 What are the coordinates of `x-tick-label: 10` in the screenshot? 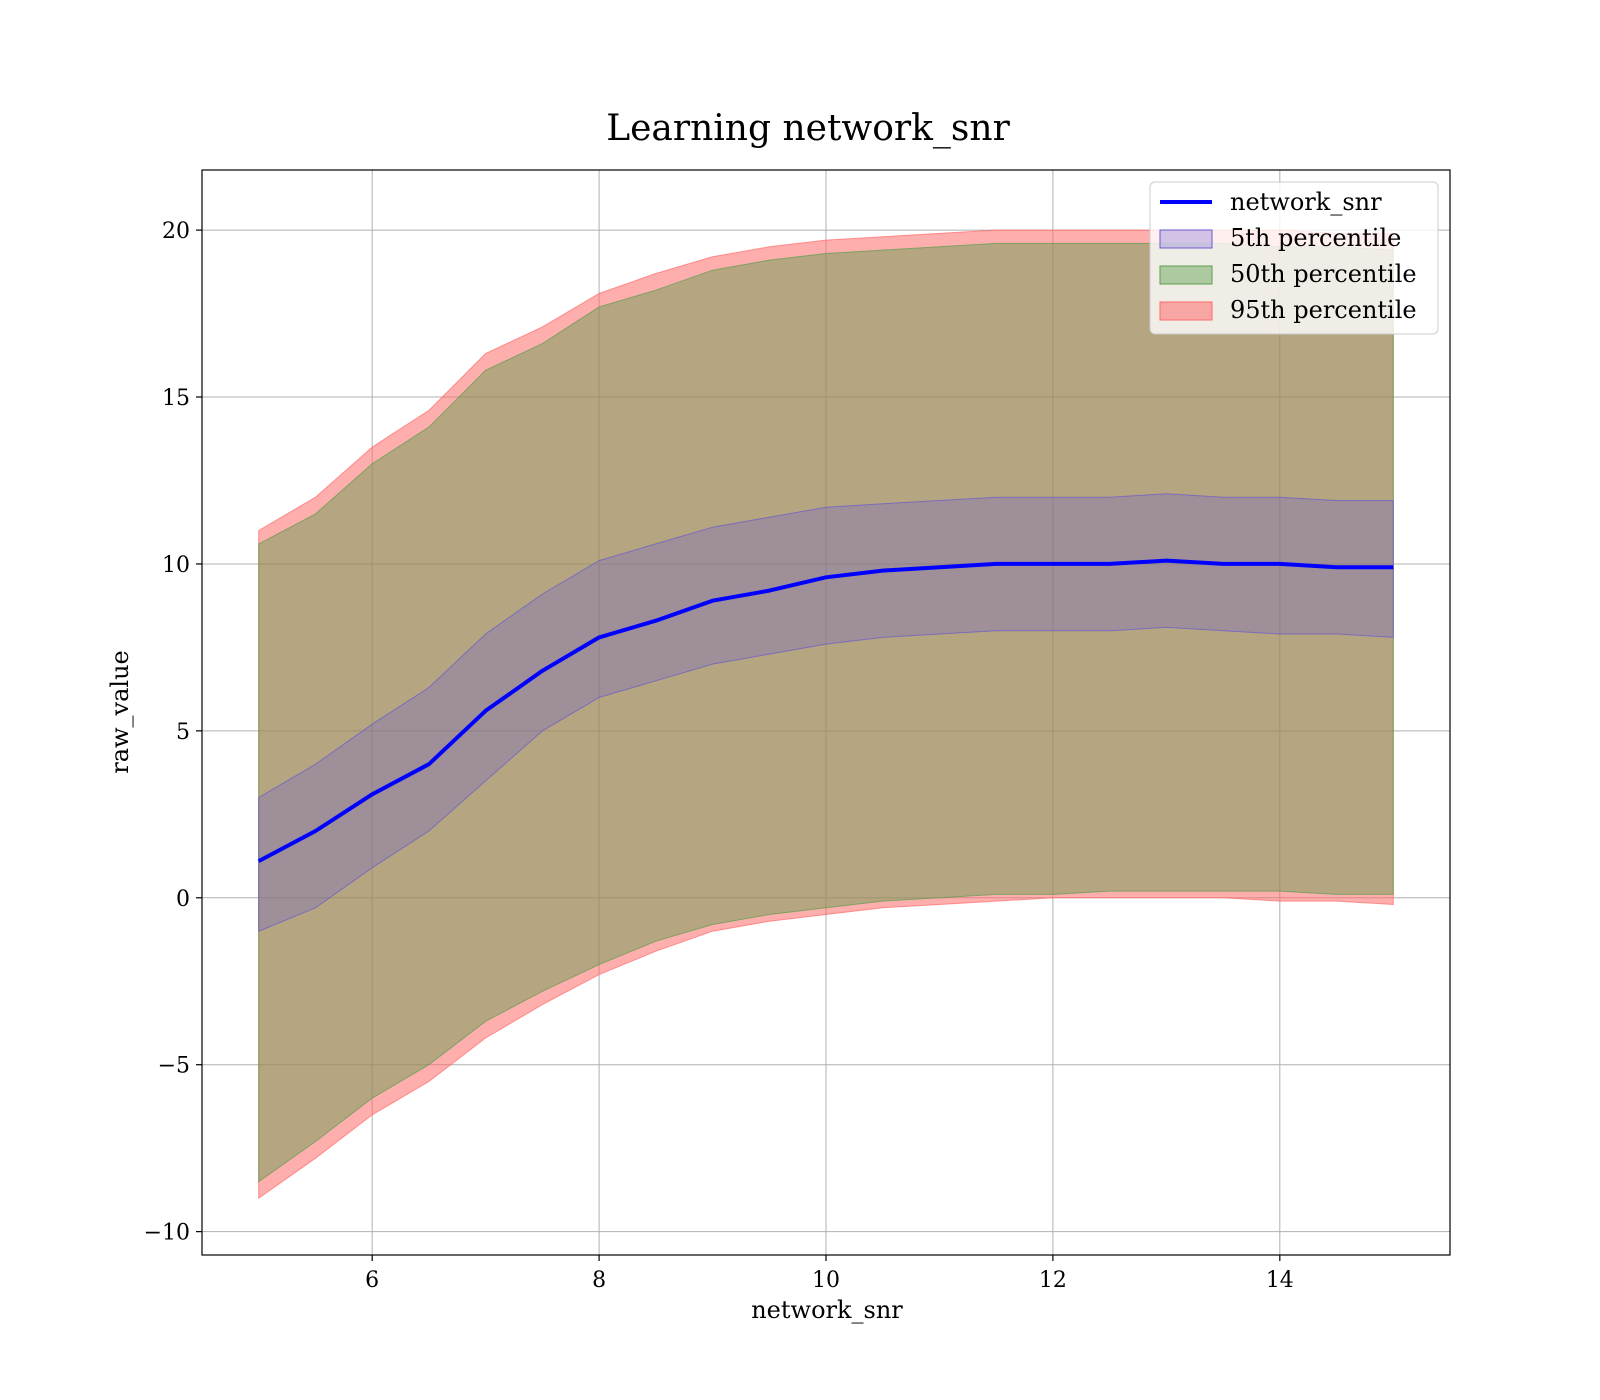 It's located at (826, 1280).